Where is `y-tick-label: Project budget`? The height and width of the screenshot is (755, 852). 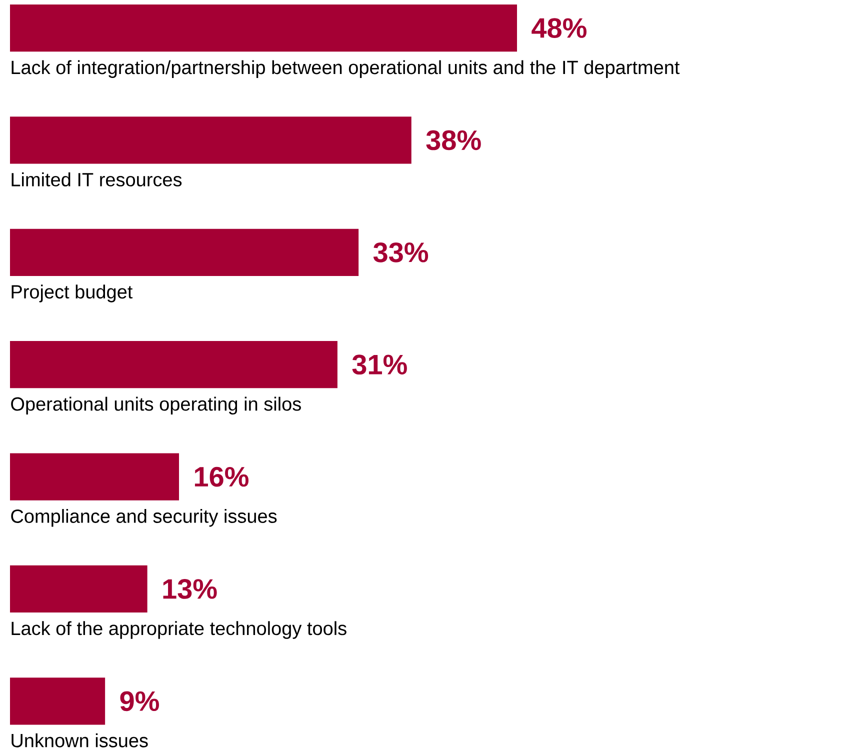
y-tick-label: Project budget is located at coordinates (72, 293).